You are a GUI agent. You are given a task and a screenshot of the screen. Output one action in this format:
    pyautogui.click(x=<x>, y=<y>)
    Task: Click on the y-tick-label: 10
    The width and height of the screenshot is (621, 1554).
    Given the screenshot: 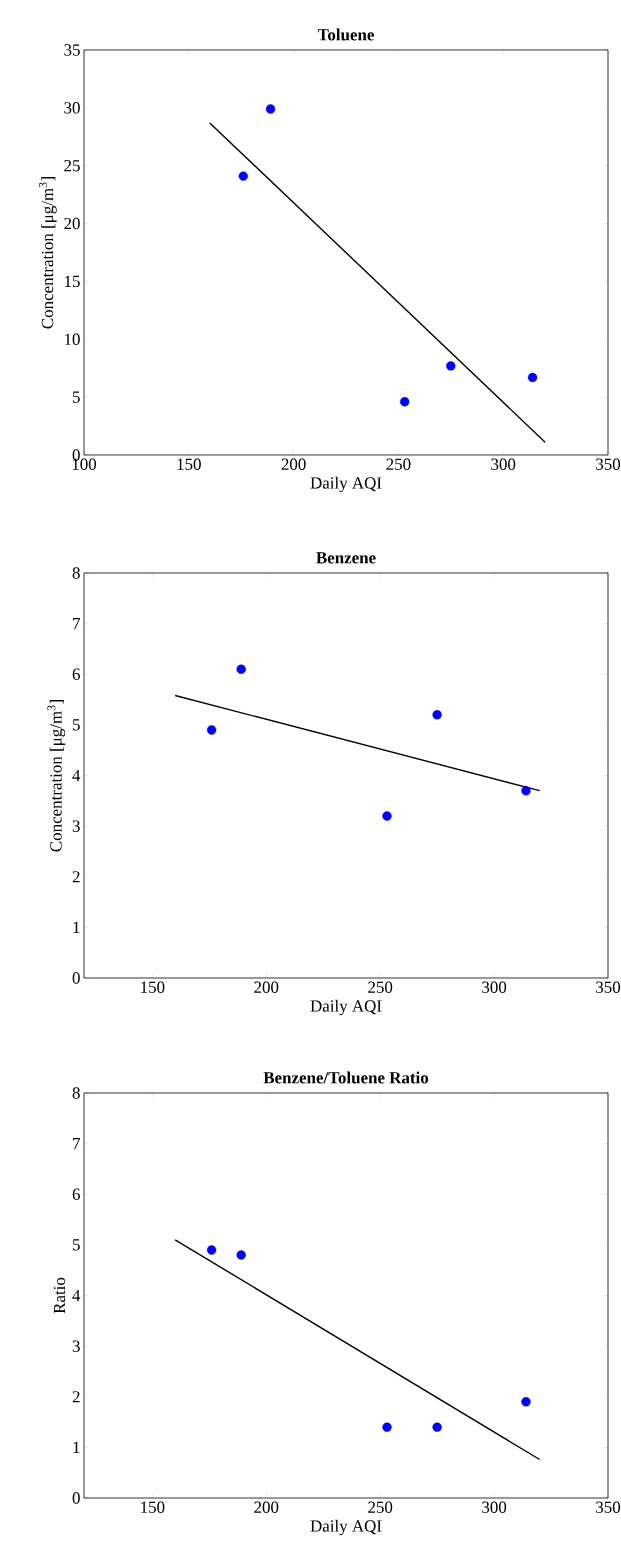 What is the action you would take?
    pyautogui.click(x=72, y=339)
    